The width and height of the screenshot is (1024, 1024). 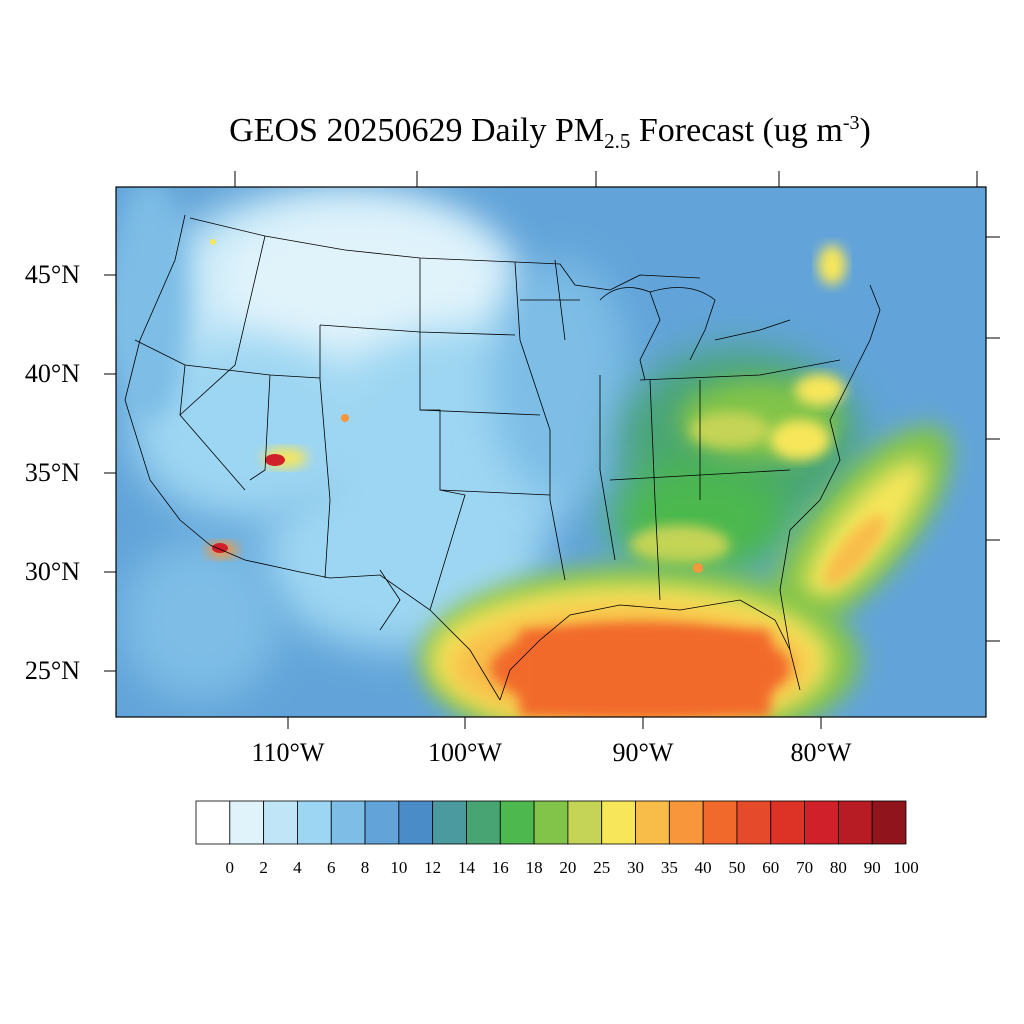 I want to click on colorbar-tick-label: 70, so click(x=805, y=867).